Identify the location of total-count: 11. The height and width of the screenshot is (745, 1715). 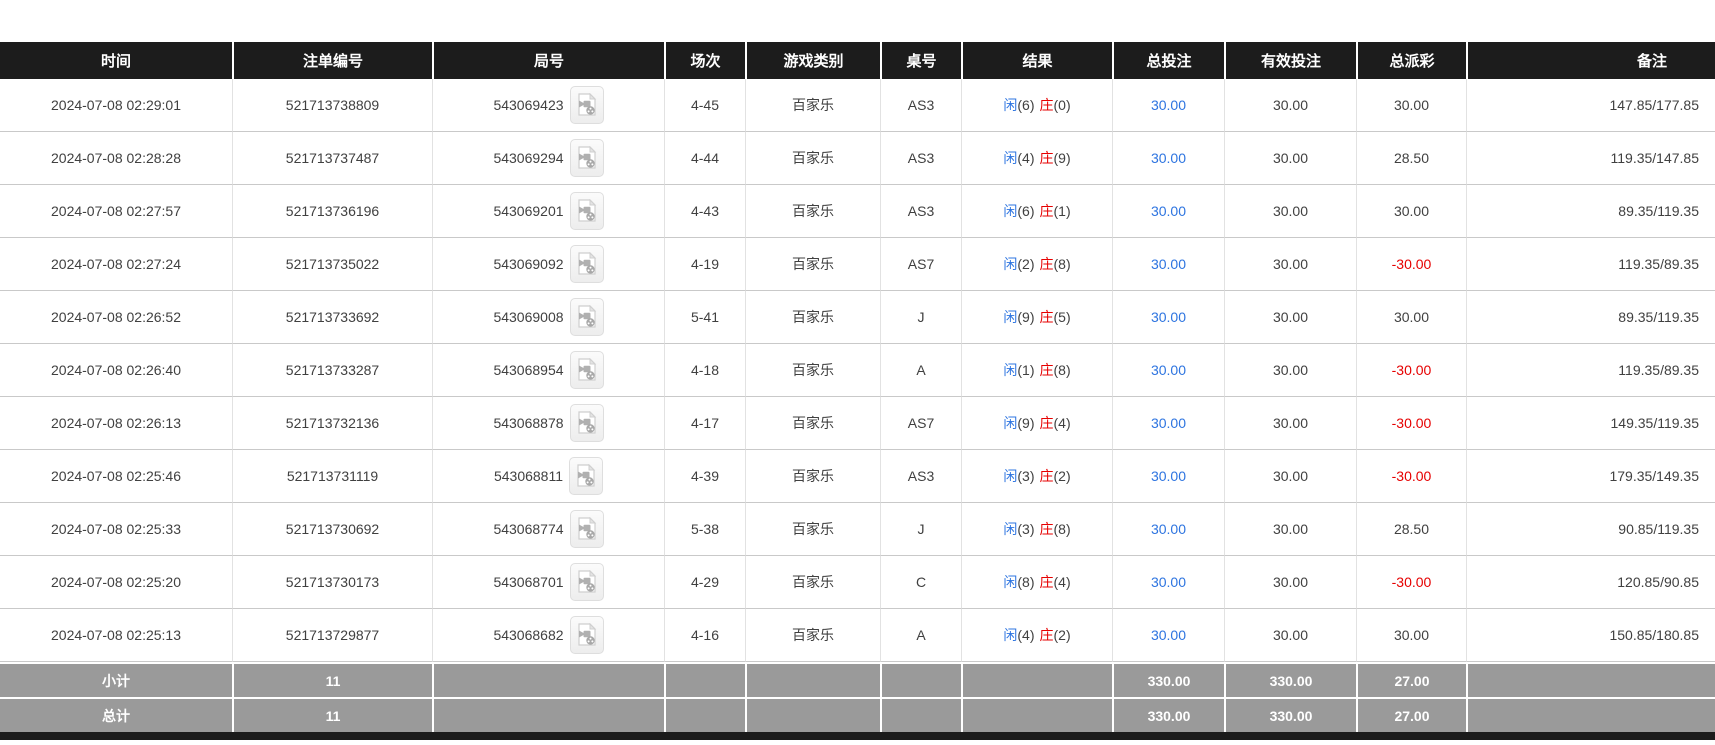
(332, 714).